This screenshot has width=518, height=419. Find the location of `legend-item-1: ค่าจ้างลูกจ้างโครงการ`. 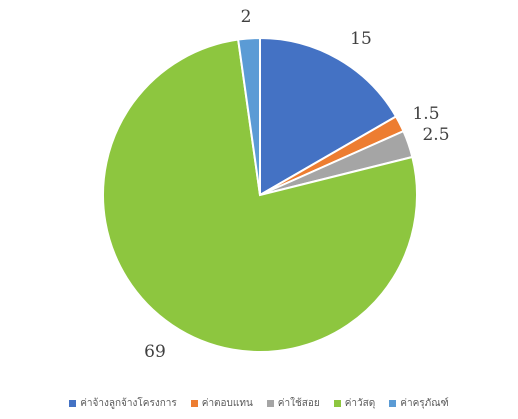

legend-item-1: ค่าจ้างลูกจ้างโครงการ is located at coordinates (123, 403).